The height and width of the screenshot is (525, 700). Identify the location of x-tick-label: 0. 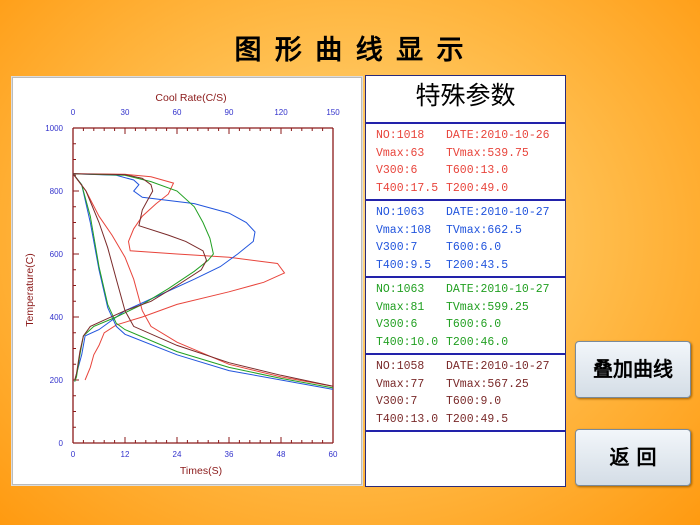
(73, 454).